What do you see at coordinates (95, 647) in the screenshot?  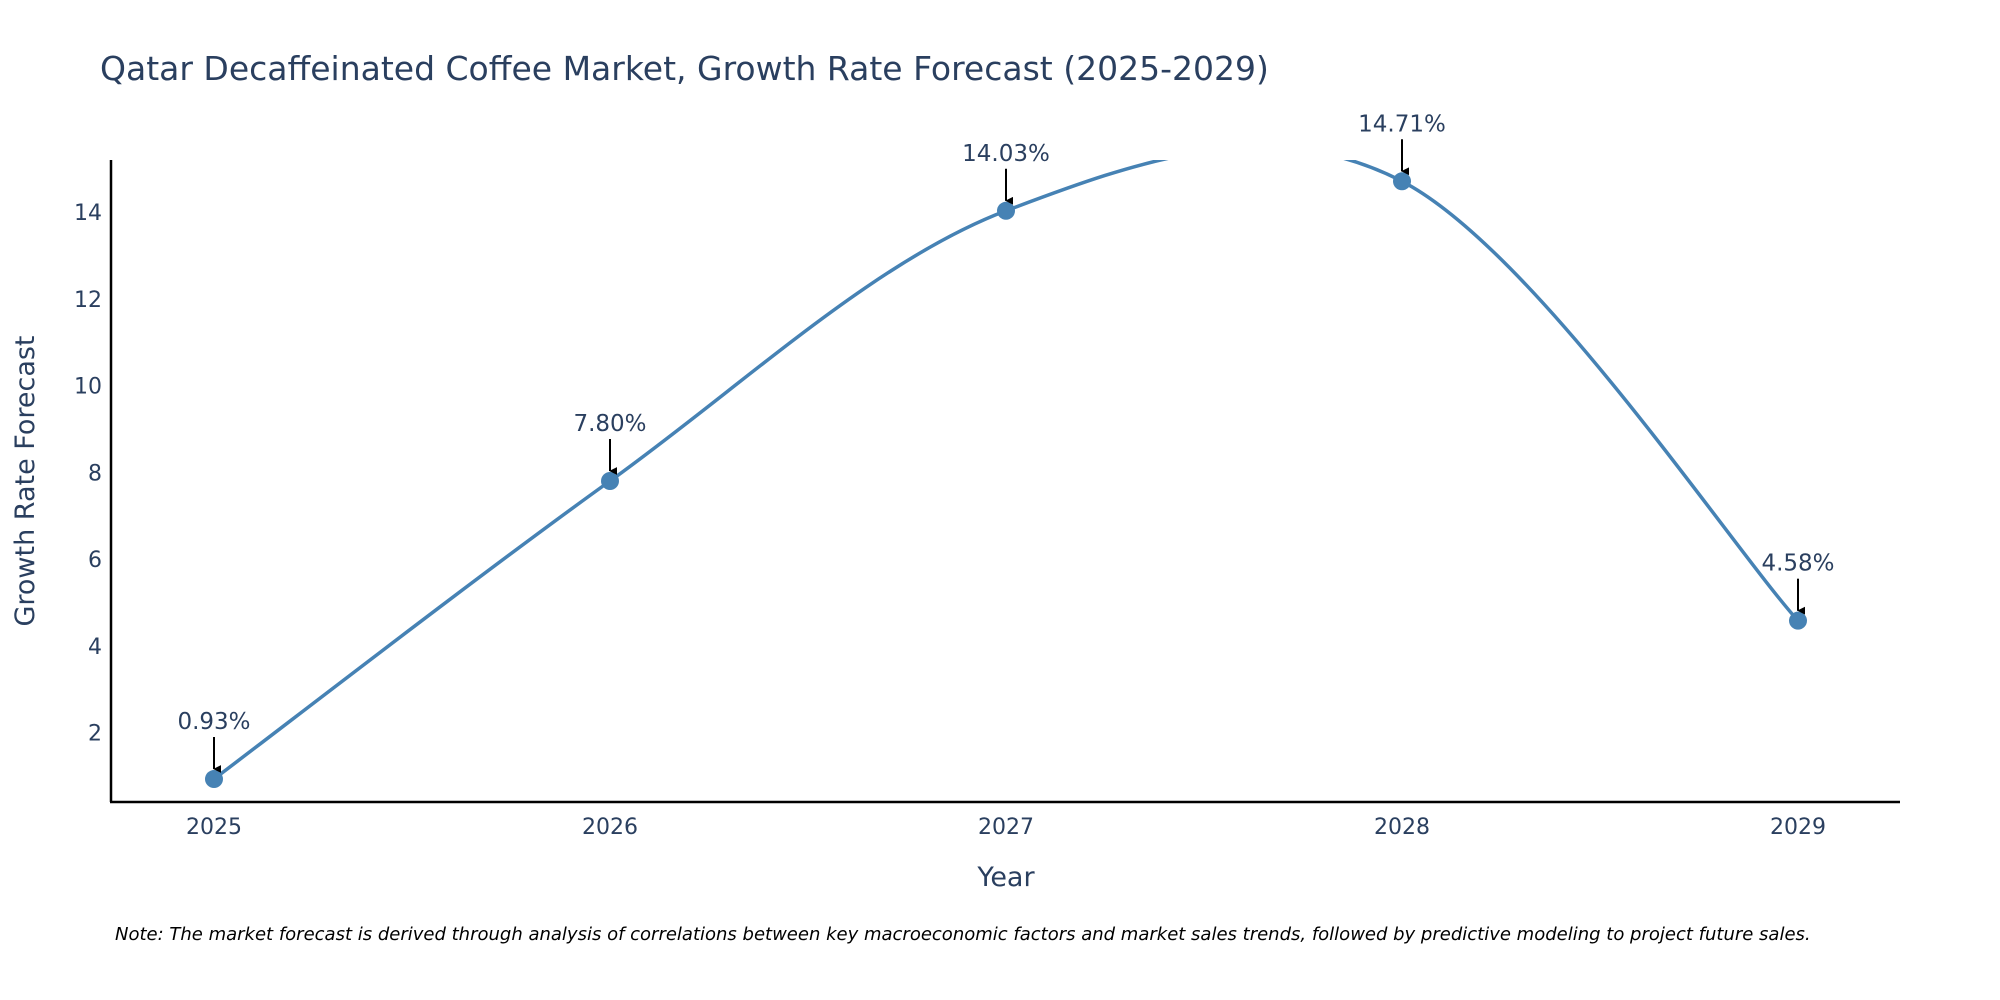 I see `y-tick-label-4: 4` at bounding box center [95, 647].